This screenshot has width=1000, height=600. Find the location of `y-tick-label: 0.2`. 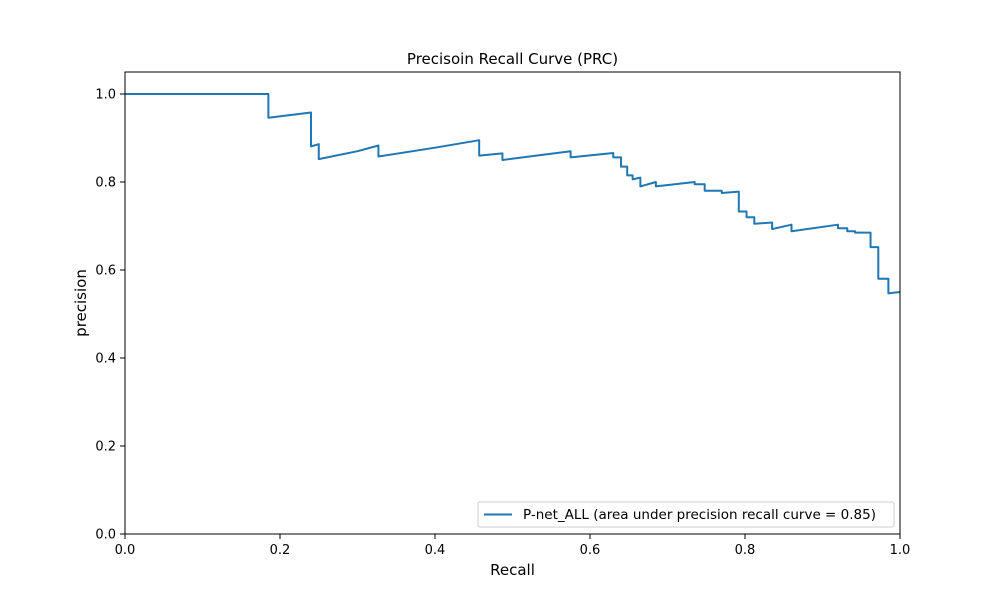

y-tick-label: 0.2 is located at coordinates (105, 447).